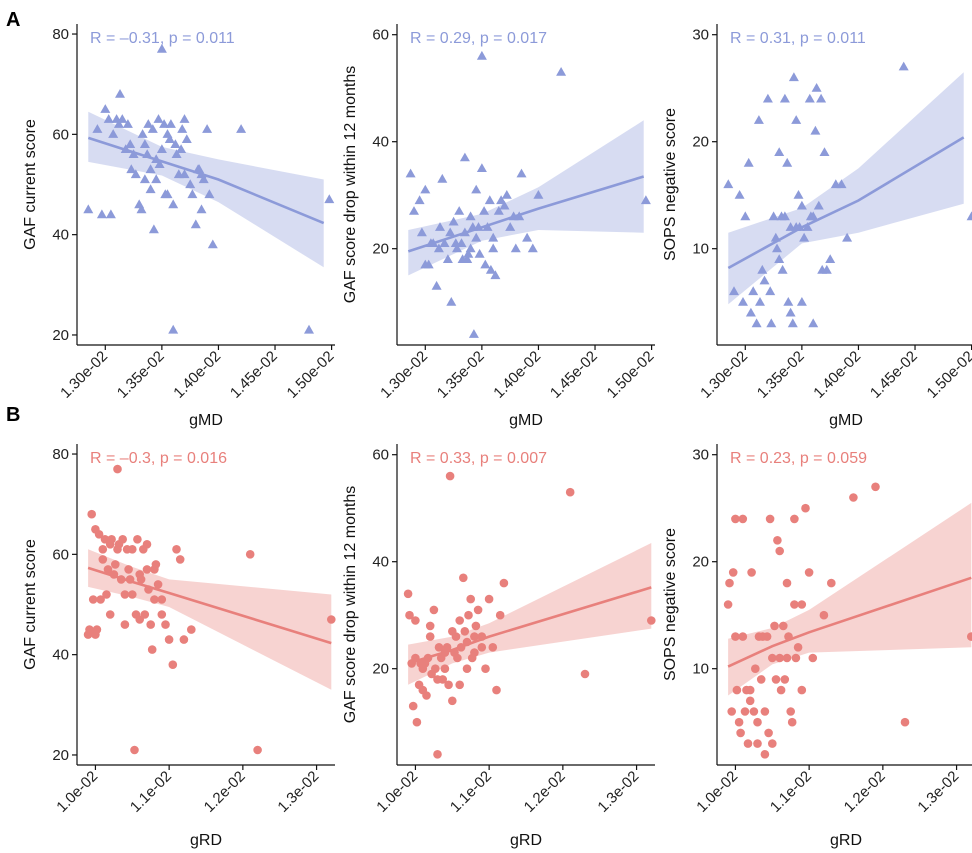 This screenshot has width=972, height=853. What do you see at coordinates (197, 375) in the screenshot?
I see `panel-a1-x-tick-label: 1.40e-02` at bounding box center [197, 375].